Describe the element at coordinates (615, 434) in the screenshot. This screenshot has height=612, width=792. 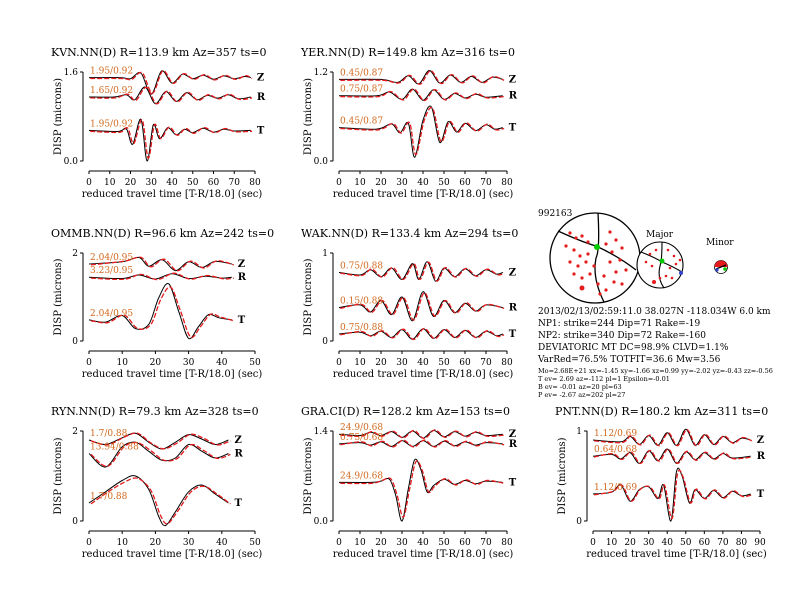
I see `fit-annotation: 1.12/0.69` at that location.